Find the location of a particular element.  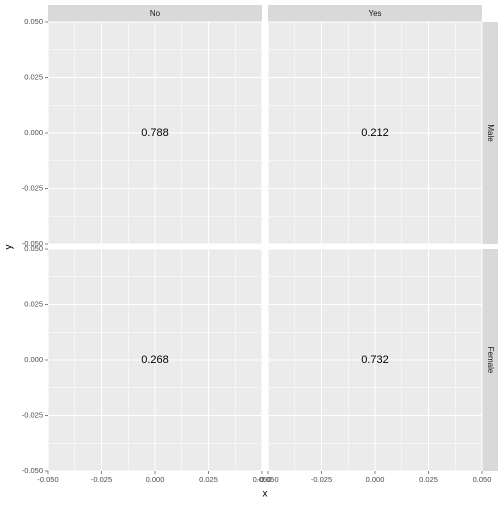

strip-label: No is located at coordinates (155, 13).